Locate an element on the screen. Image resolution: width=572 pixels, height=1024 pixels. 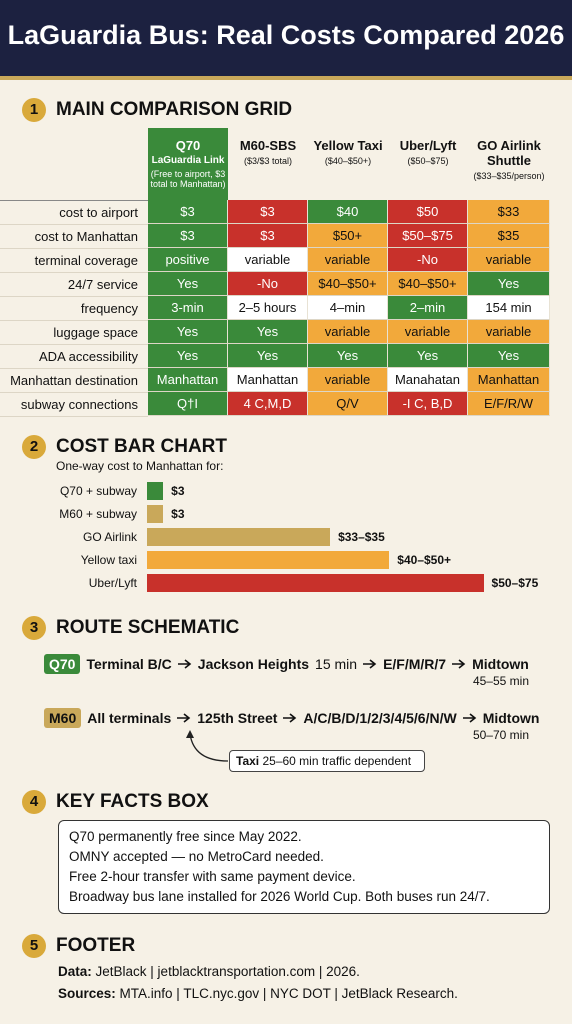
bar-value: $40–$50+ is located at coordinates (424, 560).